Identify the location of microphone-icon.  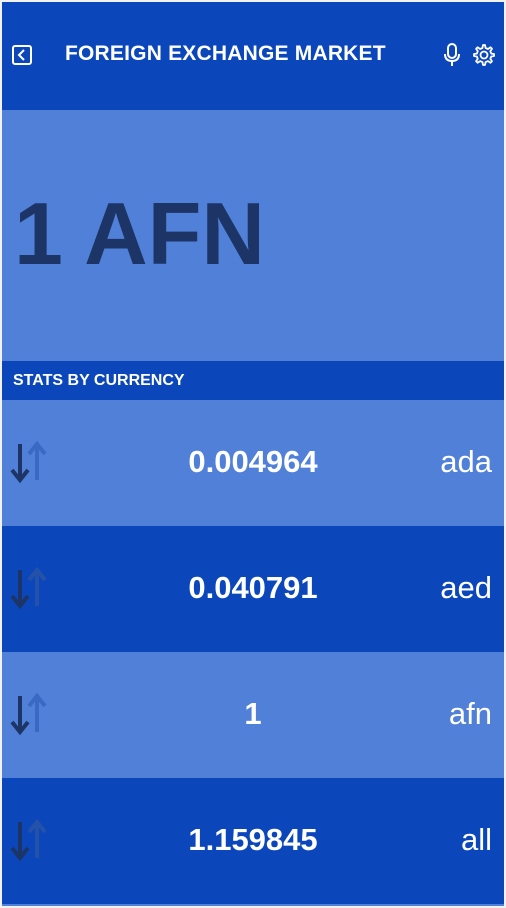
(452, 55).